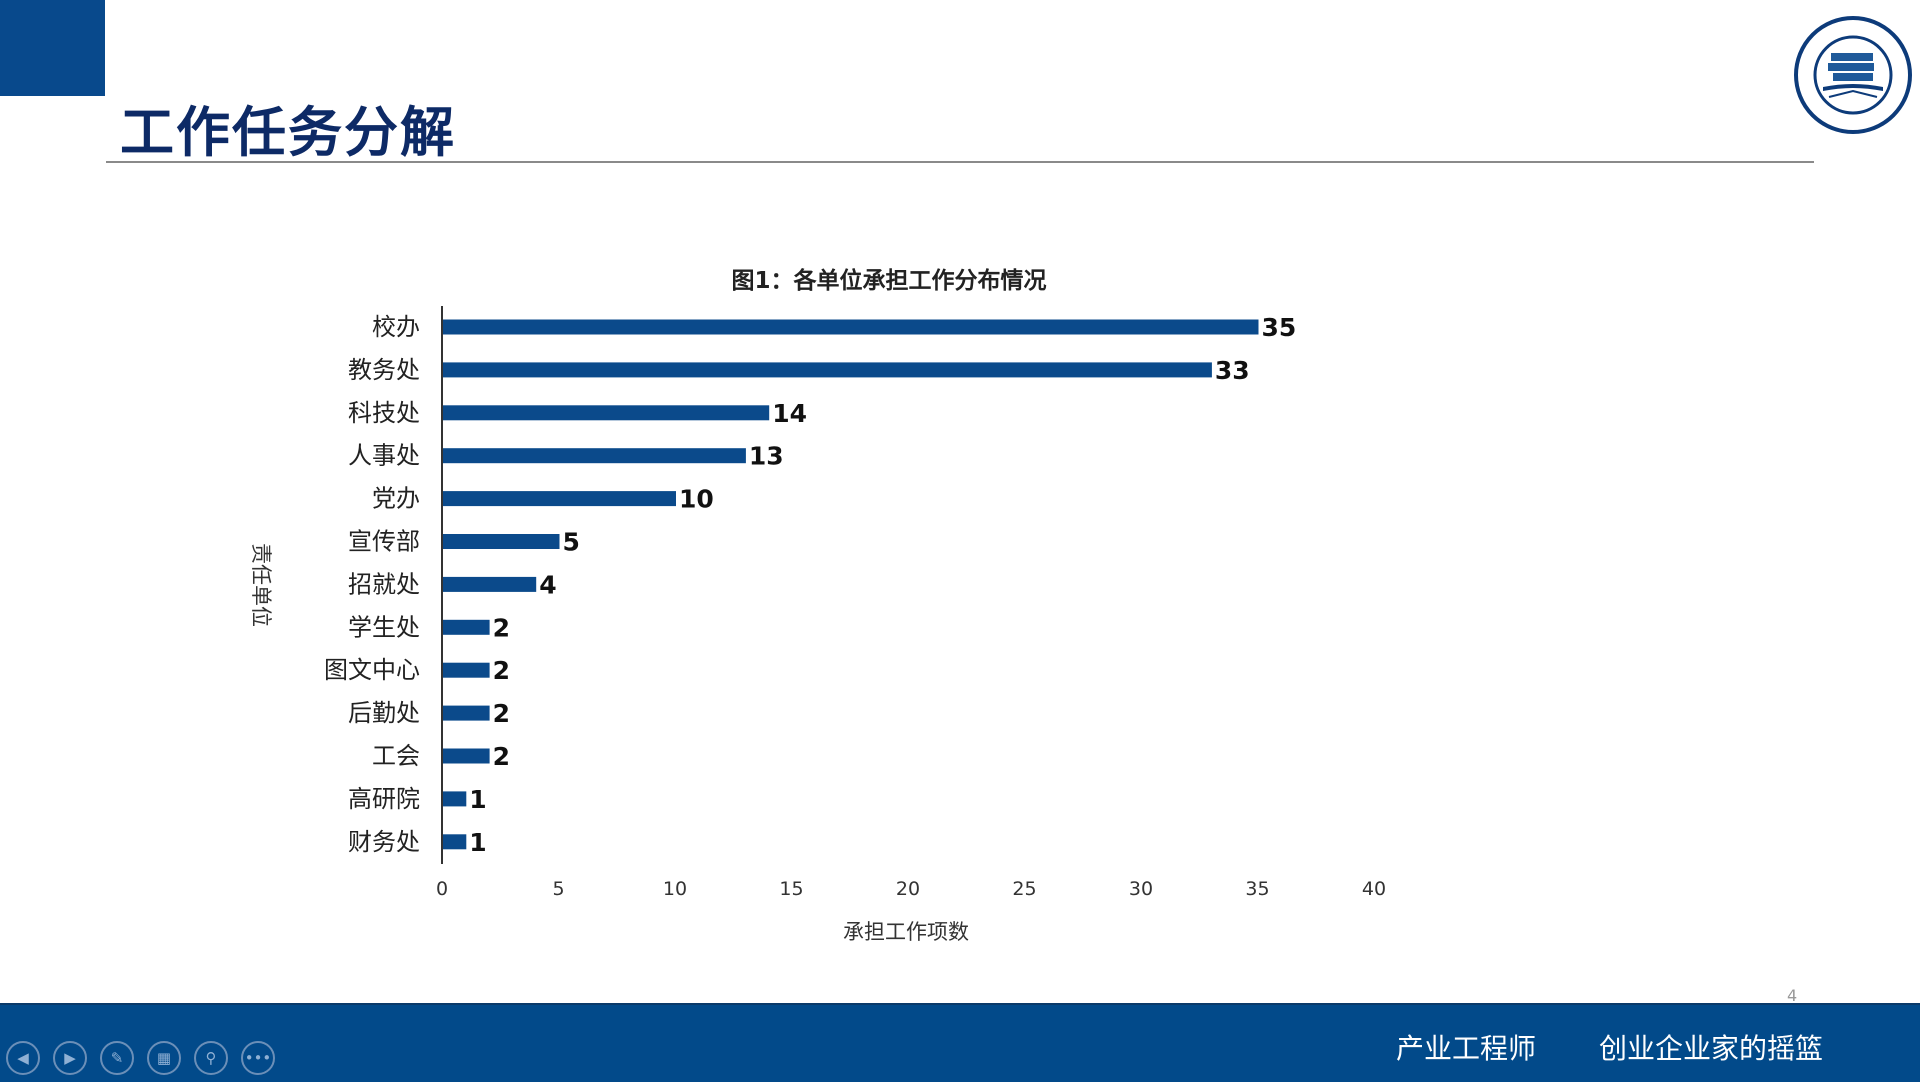  I want to click on category-label: 科技处, so click(384, 413).